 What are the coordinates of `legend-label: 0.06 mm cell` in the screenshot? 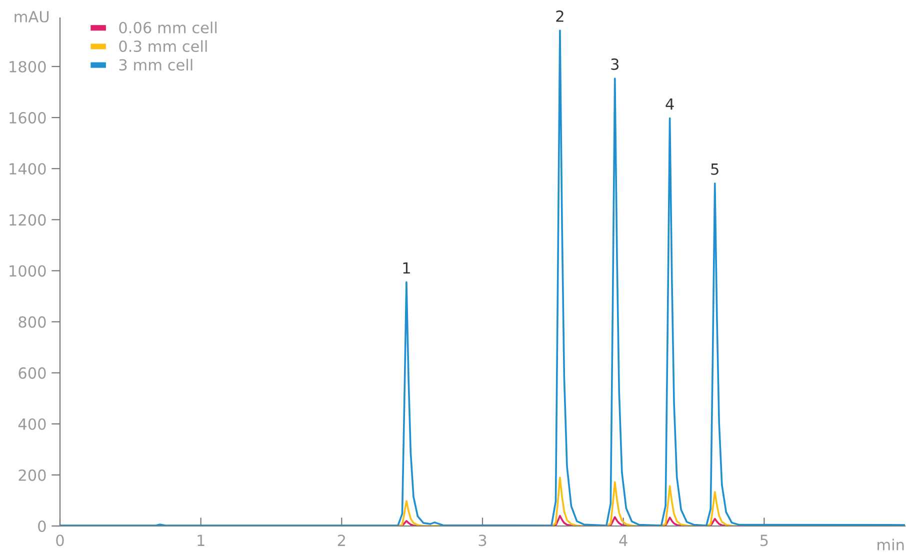 It's located at (167, 28).